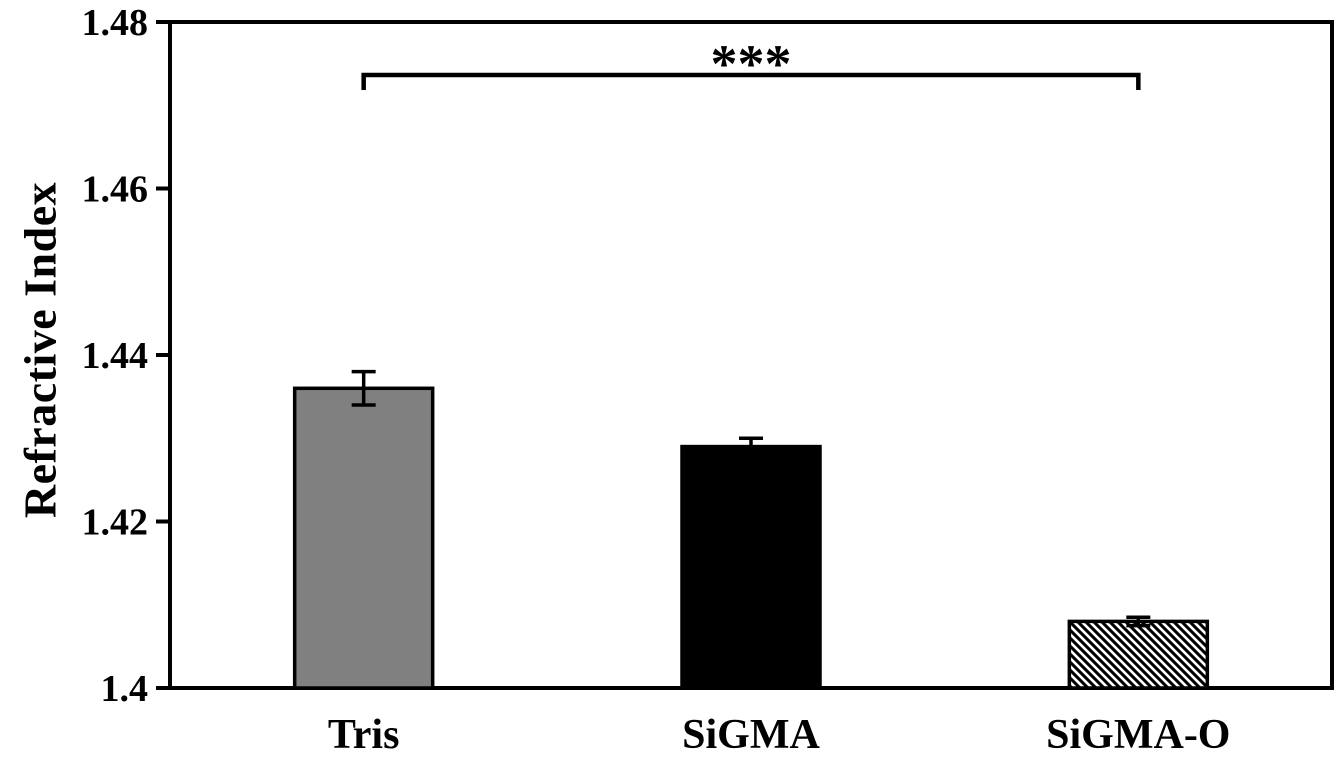 The height and width of the screenshot is (758, 1339). What do you see at coordinates (115, 356) in the screenshot?
I see `y-tick-label: 1.44` at bounding box center [115, 356].